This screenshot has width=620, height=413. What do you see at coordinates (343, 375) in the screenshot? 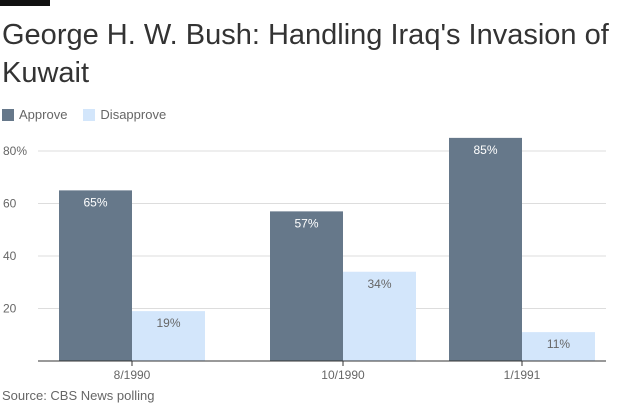
I see `x-tick-label-1: 10/1990` at bounding box center [343, 375].